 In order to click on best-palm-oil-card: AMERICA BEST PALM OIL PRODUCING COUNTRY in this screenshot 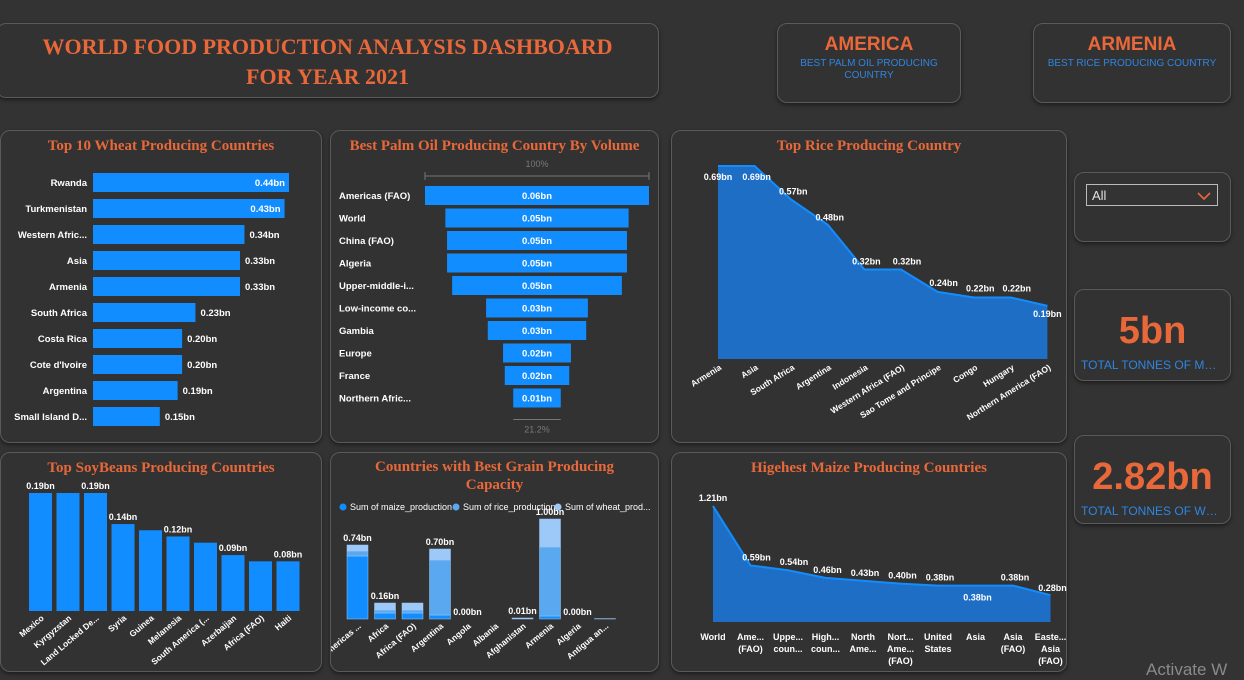, I will do `click(869, 63)`.